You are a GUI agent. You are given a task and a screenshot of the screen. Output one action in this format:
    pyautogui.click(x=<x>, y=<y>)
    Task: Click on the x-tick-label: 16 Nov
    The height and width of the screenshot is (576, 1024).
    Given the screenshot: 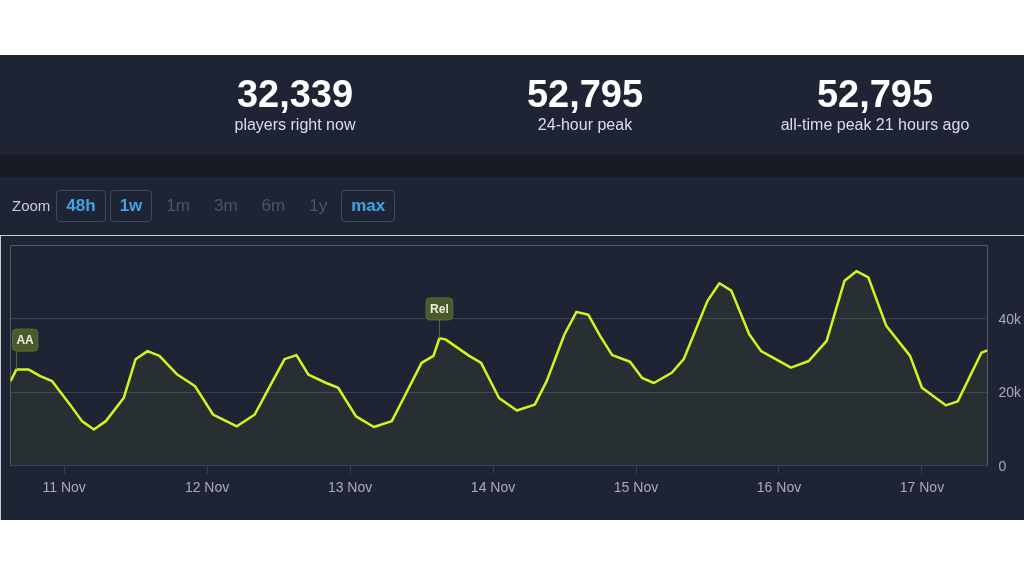 What is the action you would take?
    pyautogui.click(x=779, y=486)
    